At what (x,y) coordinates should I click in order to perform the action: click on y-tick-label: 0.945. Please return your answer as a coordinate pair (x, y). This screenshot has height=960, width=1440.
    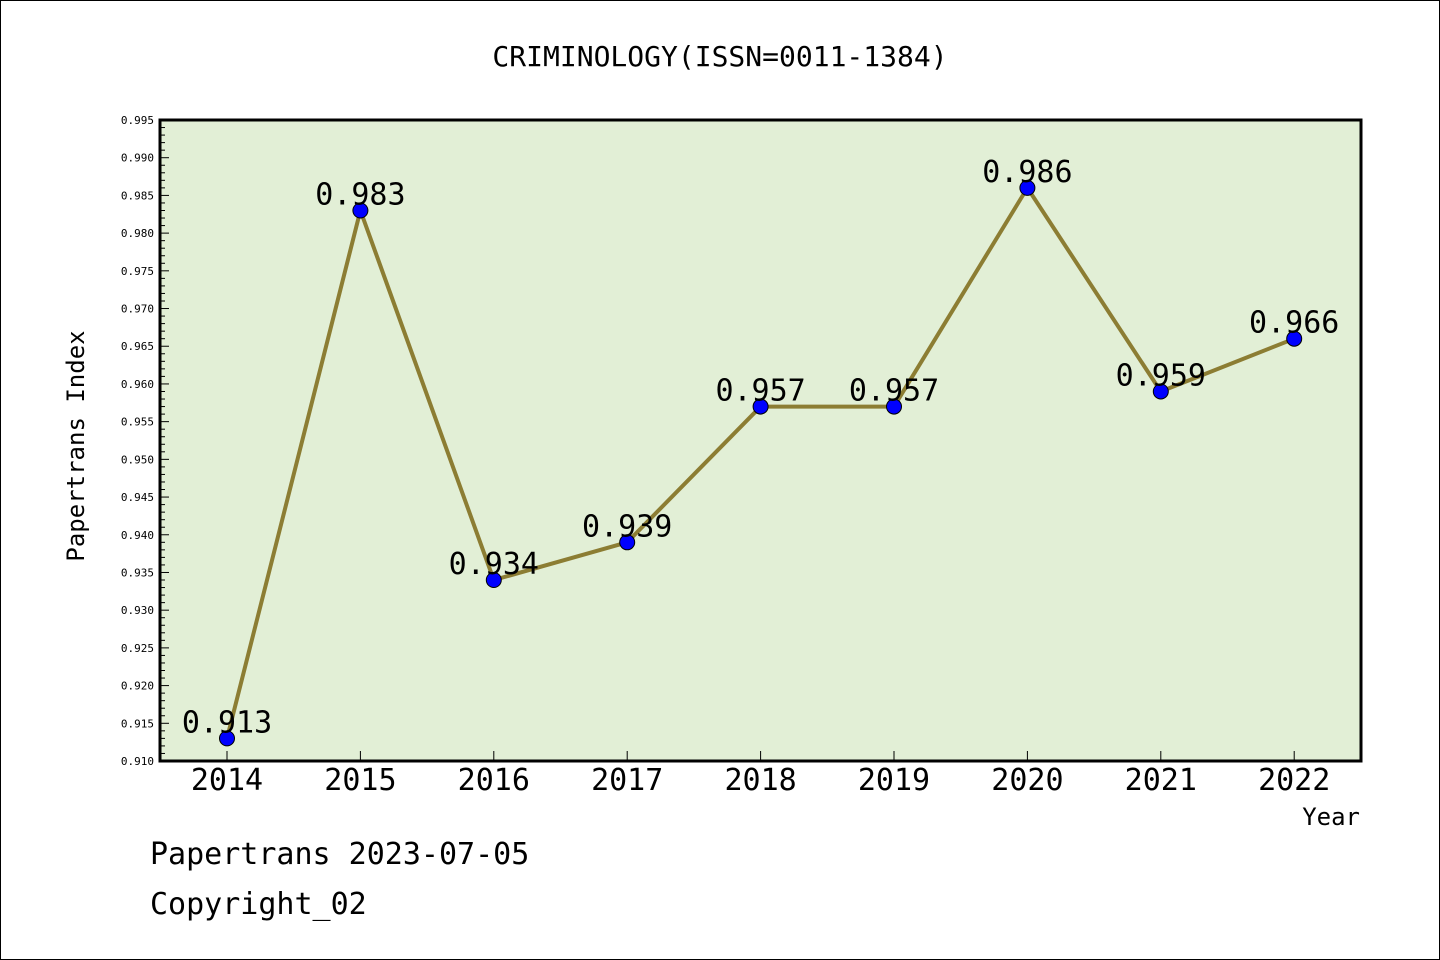
    Looking at the image, I should click on (137, 497).